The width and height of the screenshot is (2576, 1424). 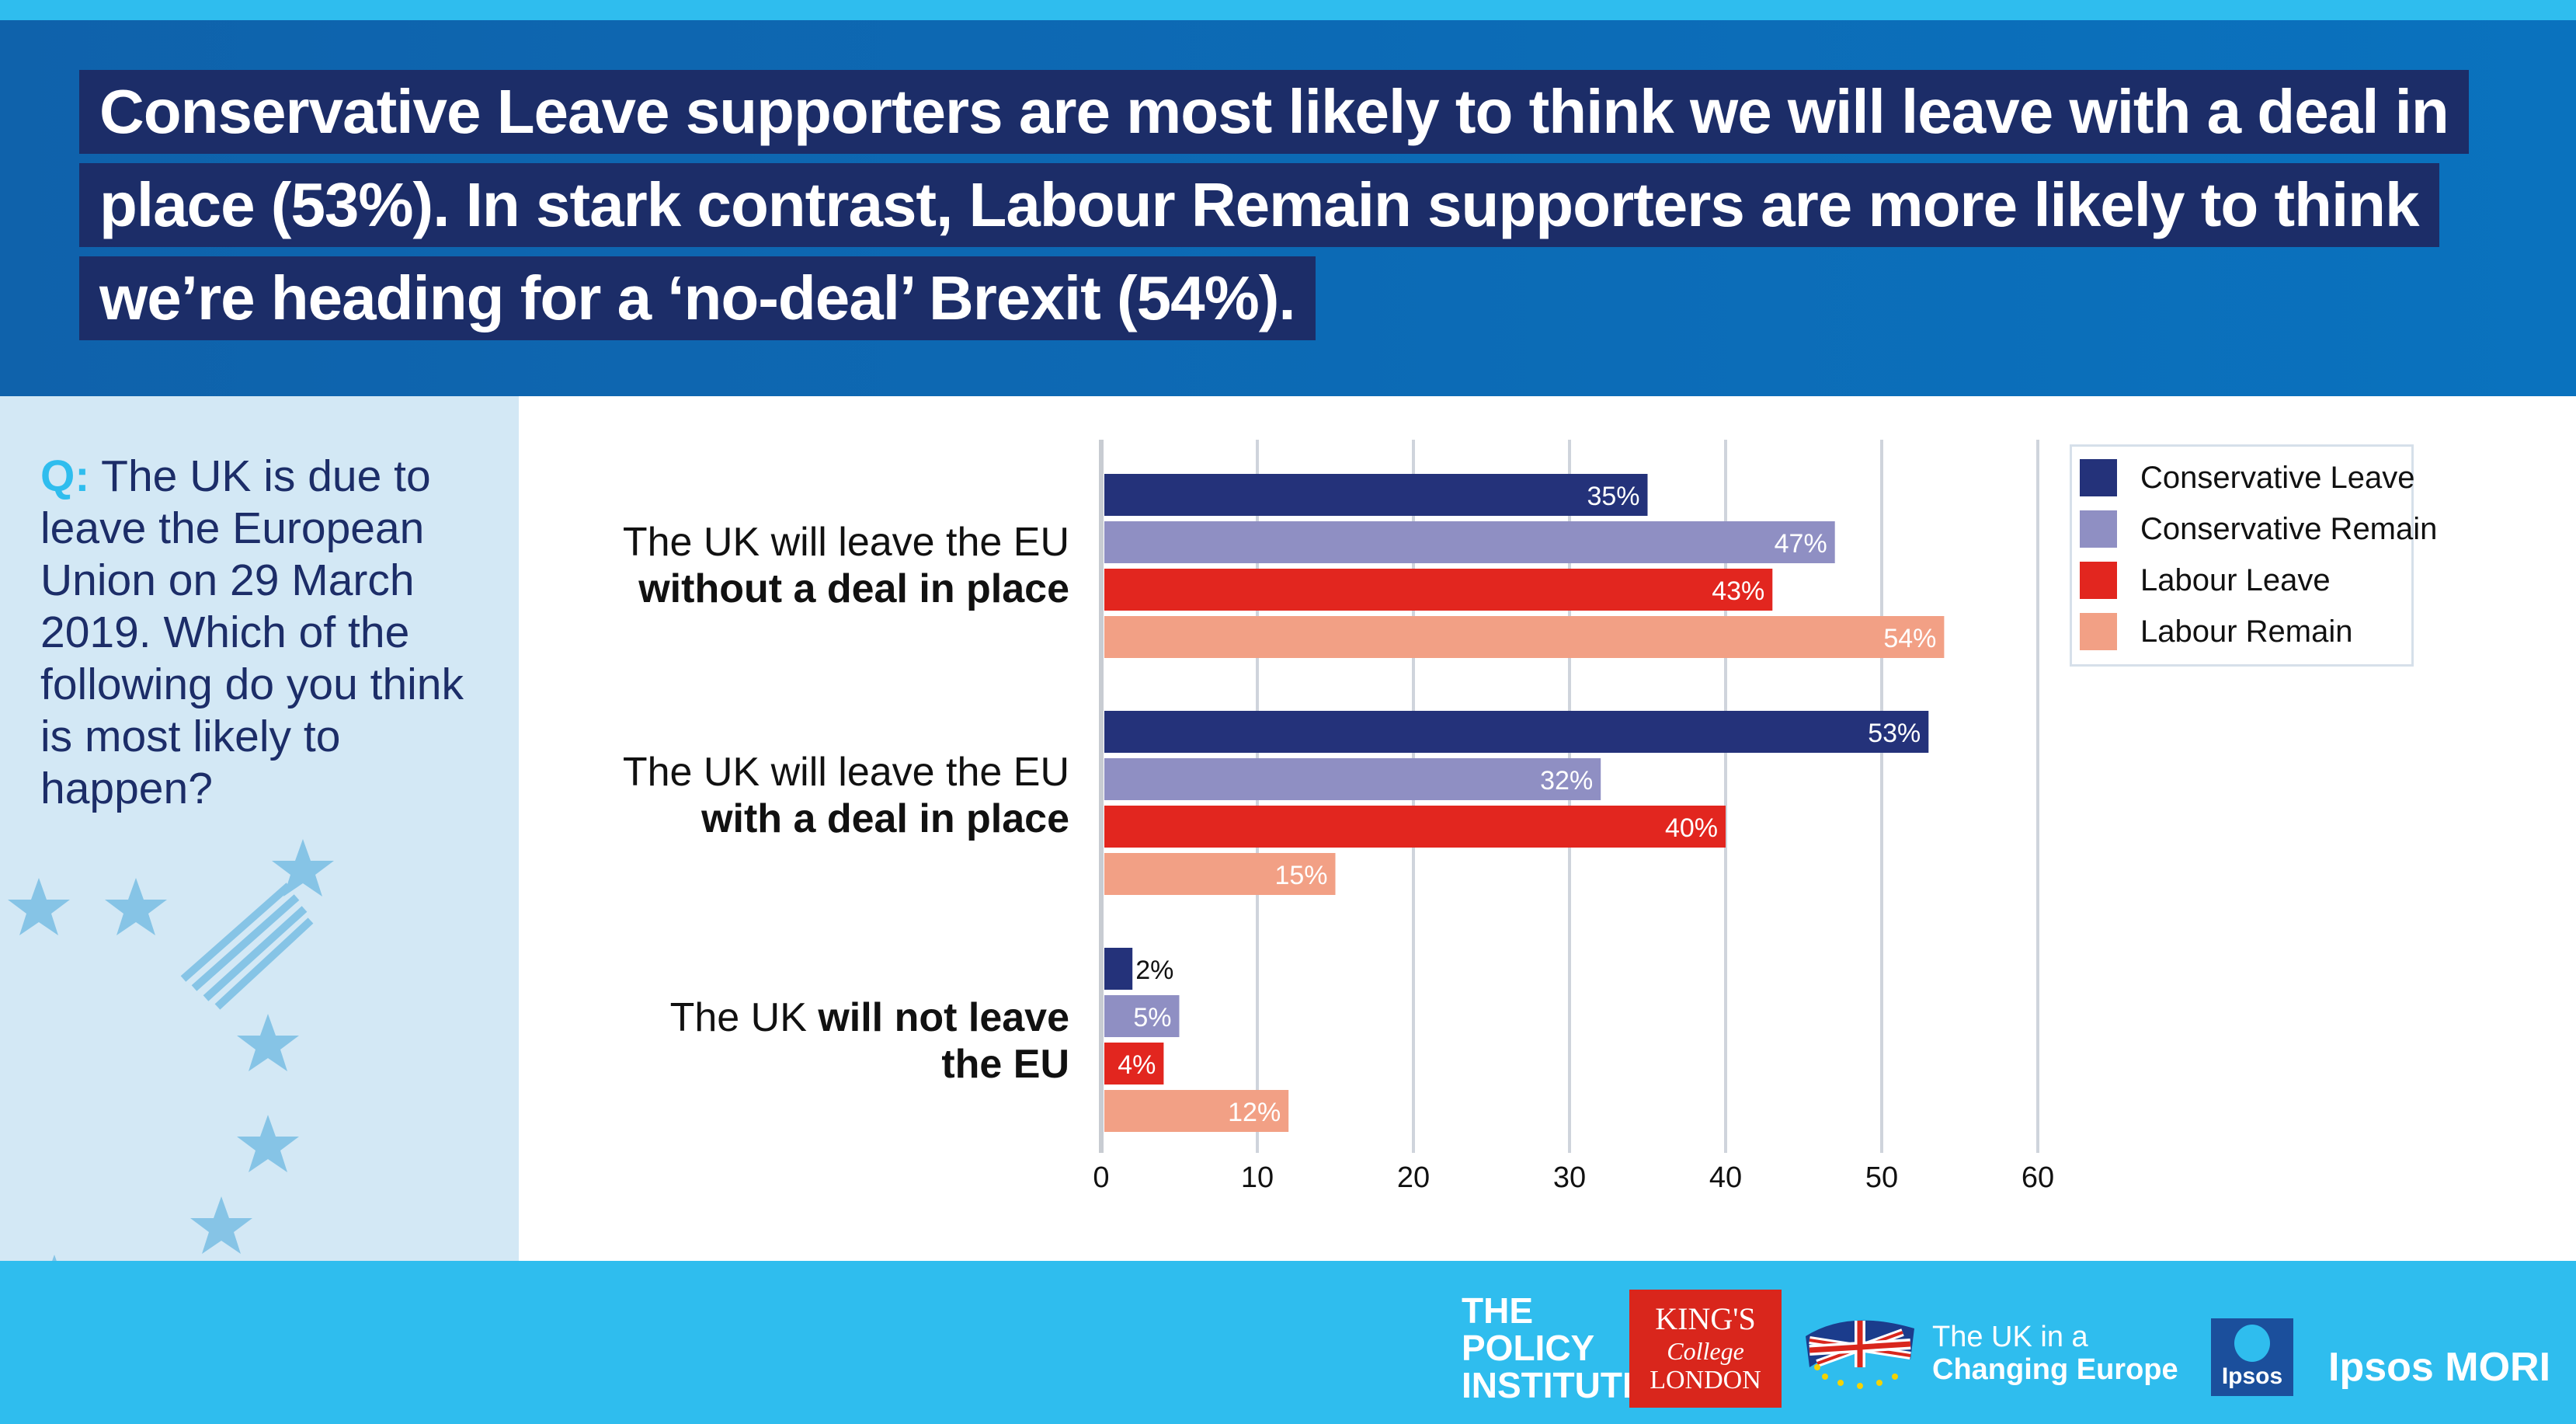 I want to click on shooting-star-trail, so click(x=247, y=946).